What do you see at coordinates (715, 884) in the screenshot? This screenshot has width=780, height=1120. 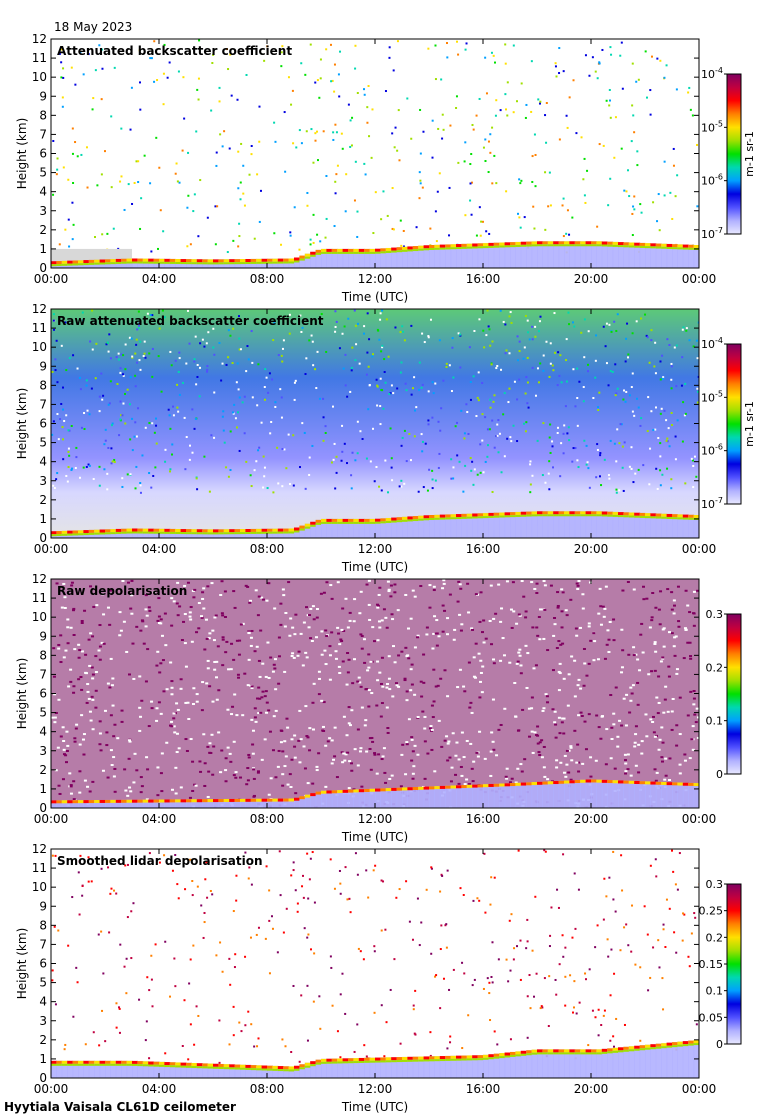 I see `colorbar-tick-label: 0.3` at bounding box center [715, 884].